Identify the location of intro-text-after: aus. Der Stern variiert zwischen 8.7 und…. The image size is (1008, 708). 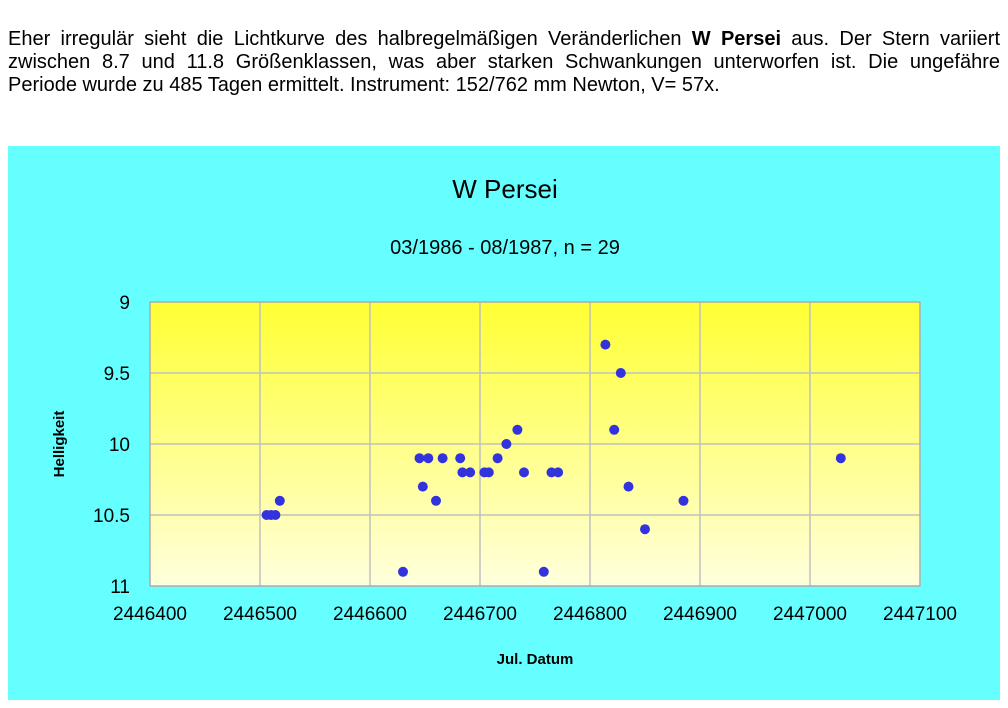
(504, 62).